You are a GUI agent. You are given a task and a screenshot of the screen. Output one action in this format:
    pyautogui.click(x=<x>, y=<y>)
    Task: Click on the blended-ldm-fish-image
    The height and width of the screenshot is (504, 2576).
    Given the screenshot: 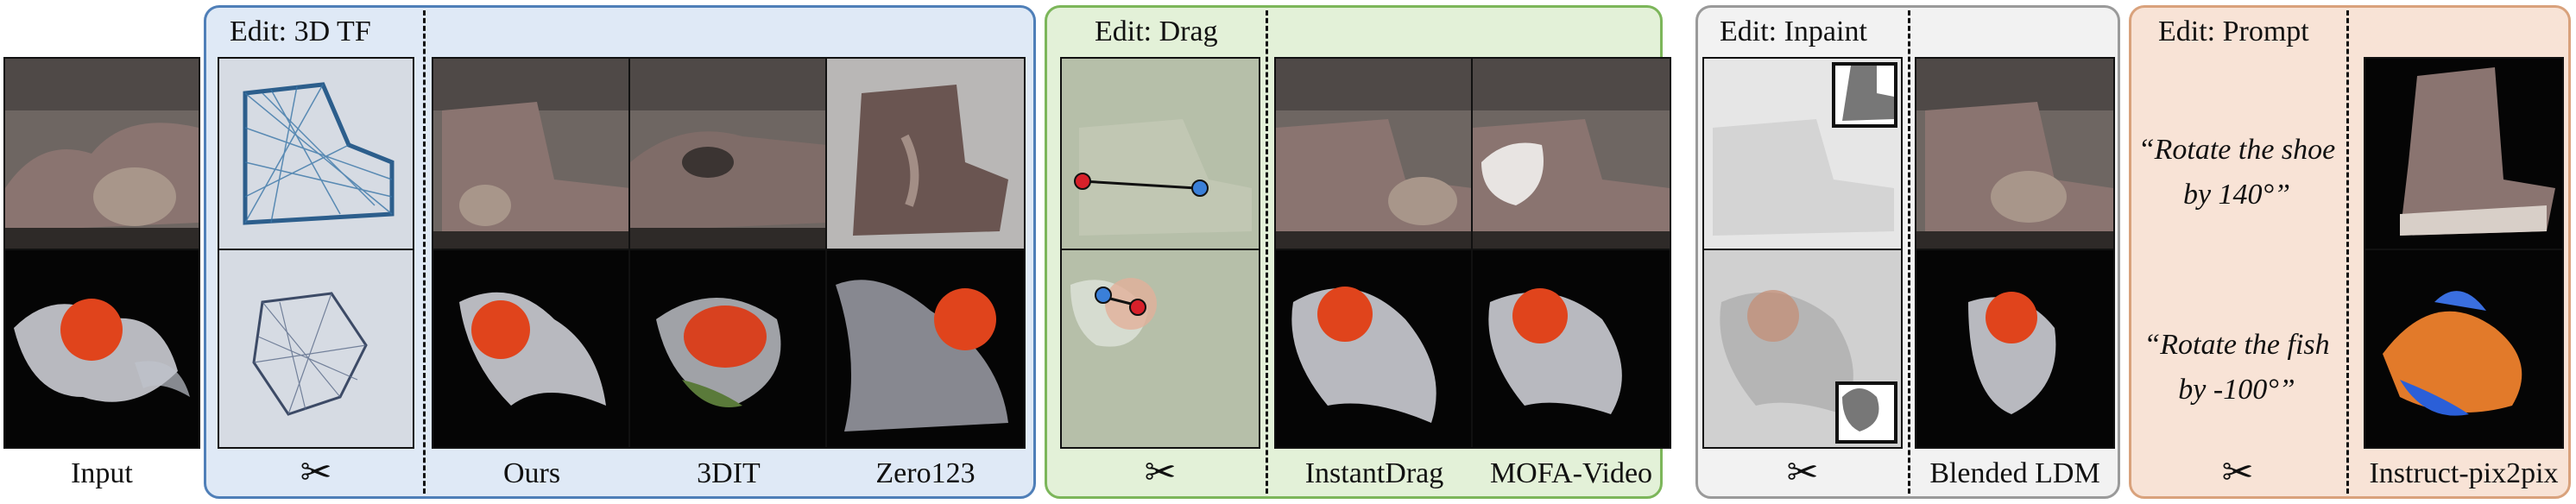 What is the action you would take?
    pyautogui.click(x=2015, y=349)
    